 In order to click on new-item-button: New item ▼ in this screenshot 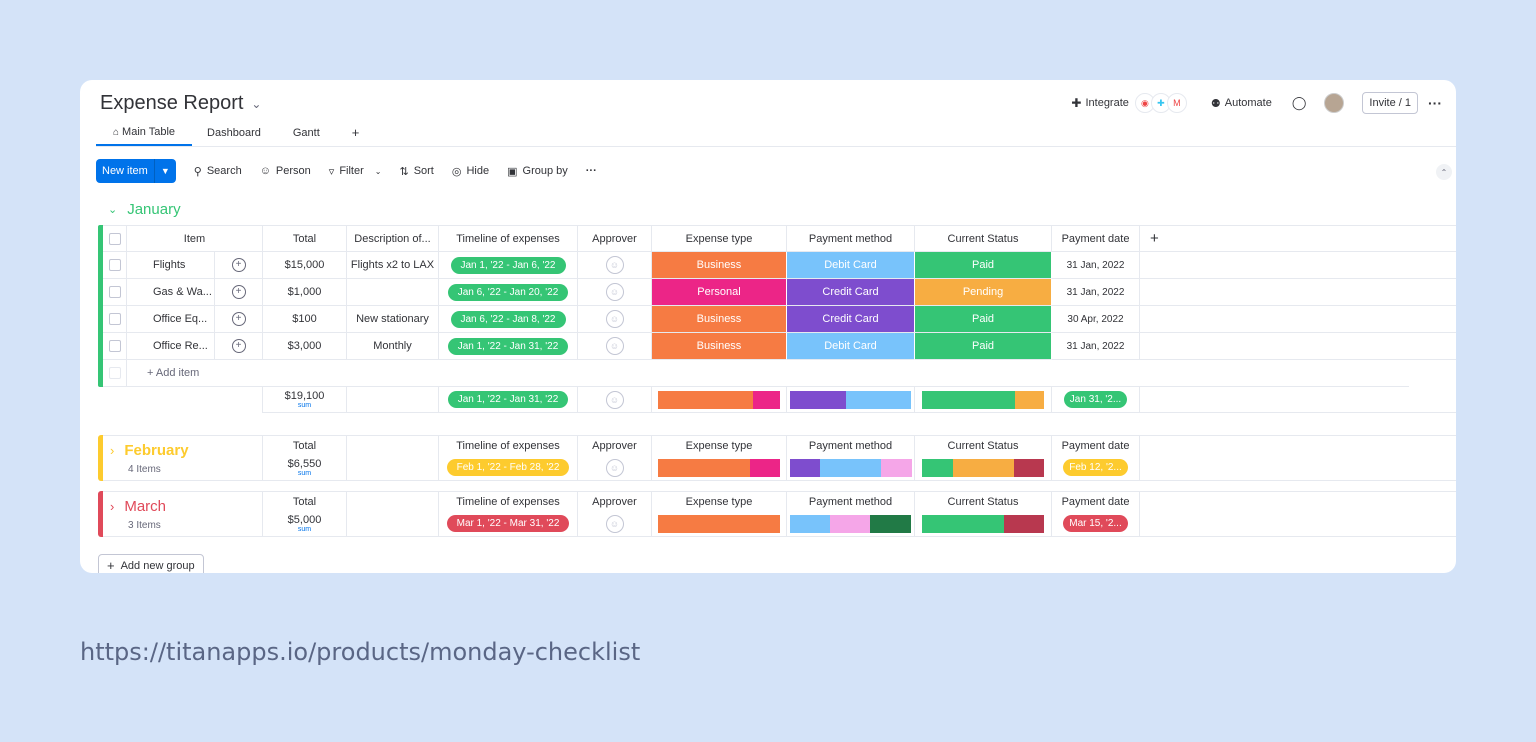, I will do `click(136, 171)`.